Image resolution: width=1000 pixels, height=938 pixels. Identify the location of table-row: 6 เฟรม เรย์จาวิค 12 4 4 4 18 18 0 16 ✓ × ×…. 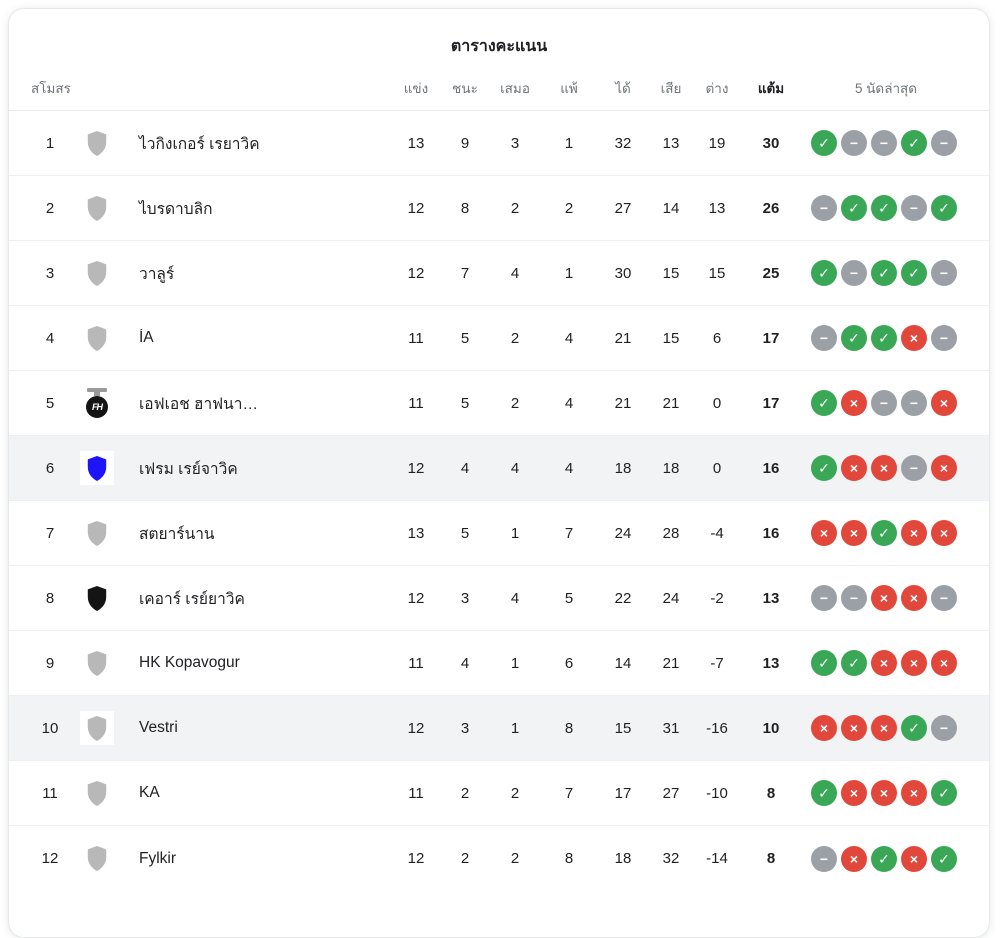
(499, 468).